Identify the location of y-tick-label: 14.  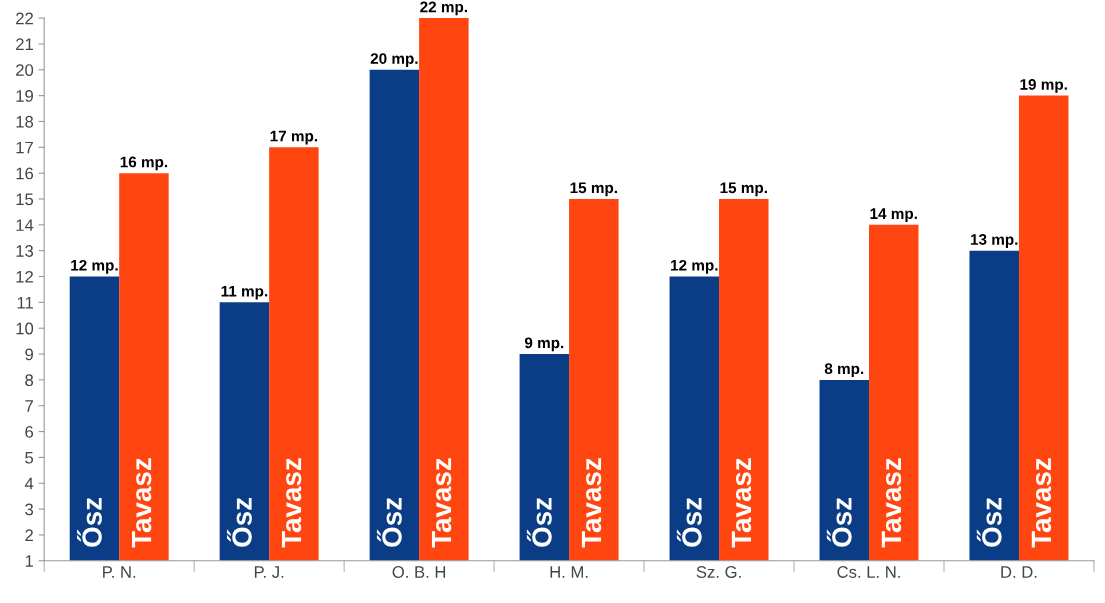
(25, 225).